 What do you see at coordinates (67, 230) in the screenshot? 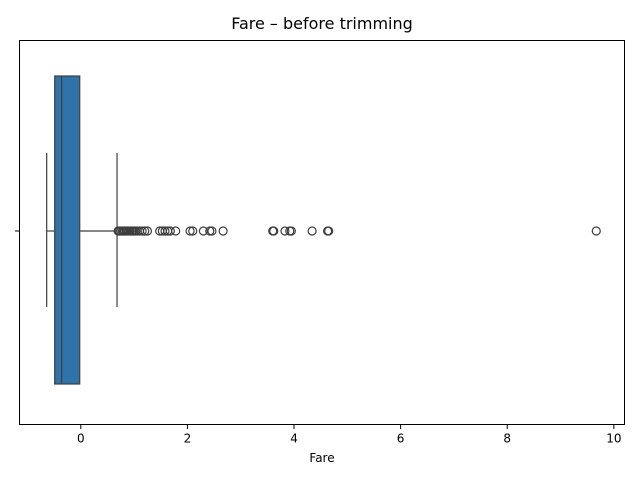
I see `iqr-box` at bounding box center [67, 230].